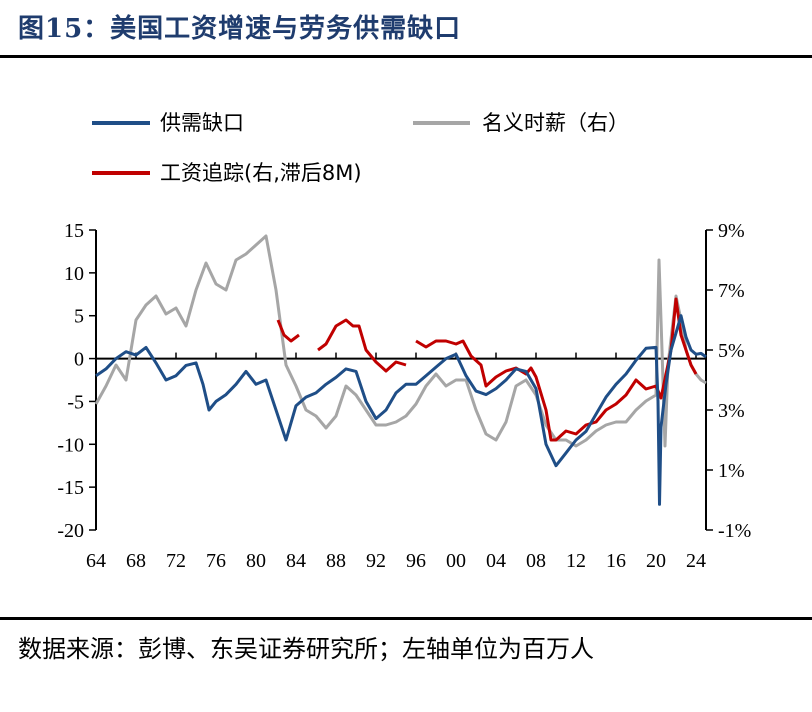 The width and height of the screenshot is (812, 712). I want to click on left-tick-label: -15, so click(70, 488).